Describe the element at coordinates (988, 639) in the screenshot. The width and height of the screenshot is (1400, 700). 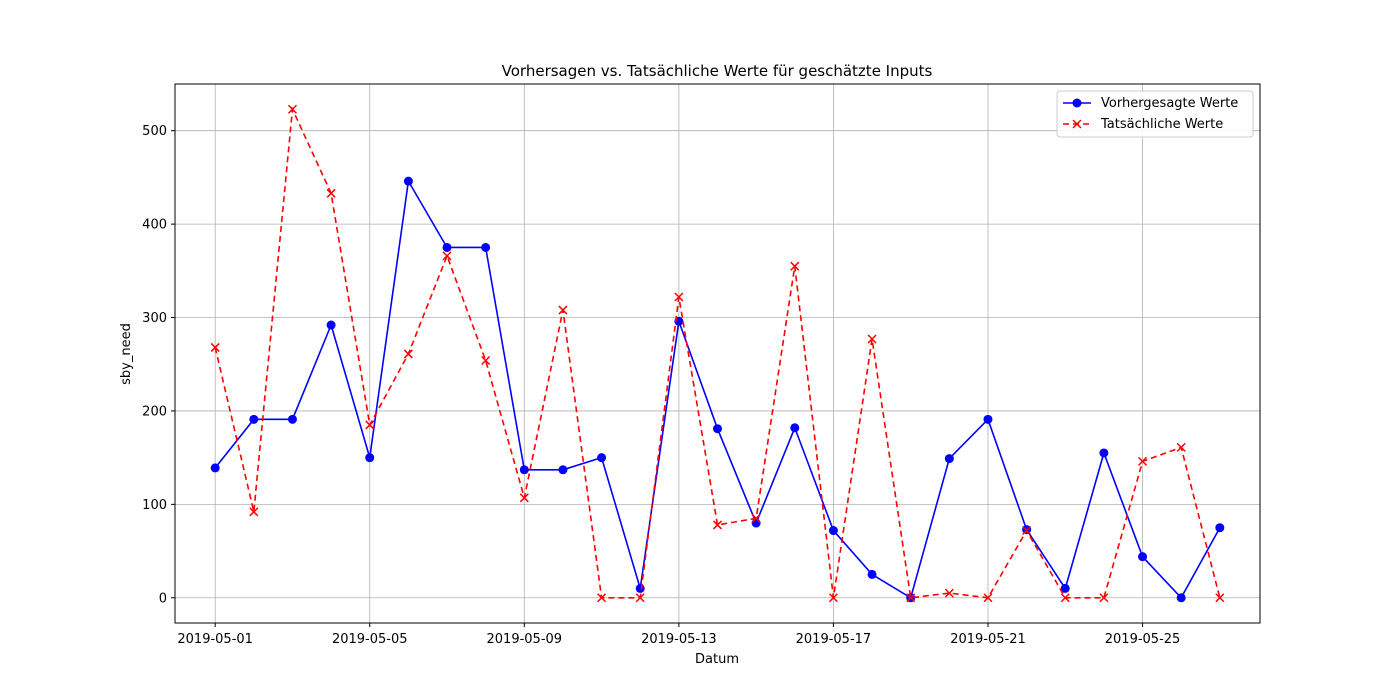
I see `x-tick-label: 2019-05-21` at that location.